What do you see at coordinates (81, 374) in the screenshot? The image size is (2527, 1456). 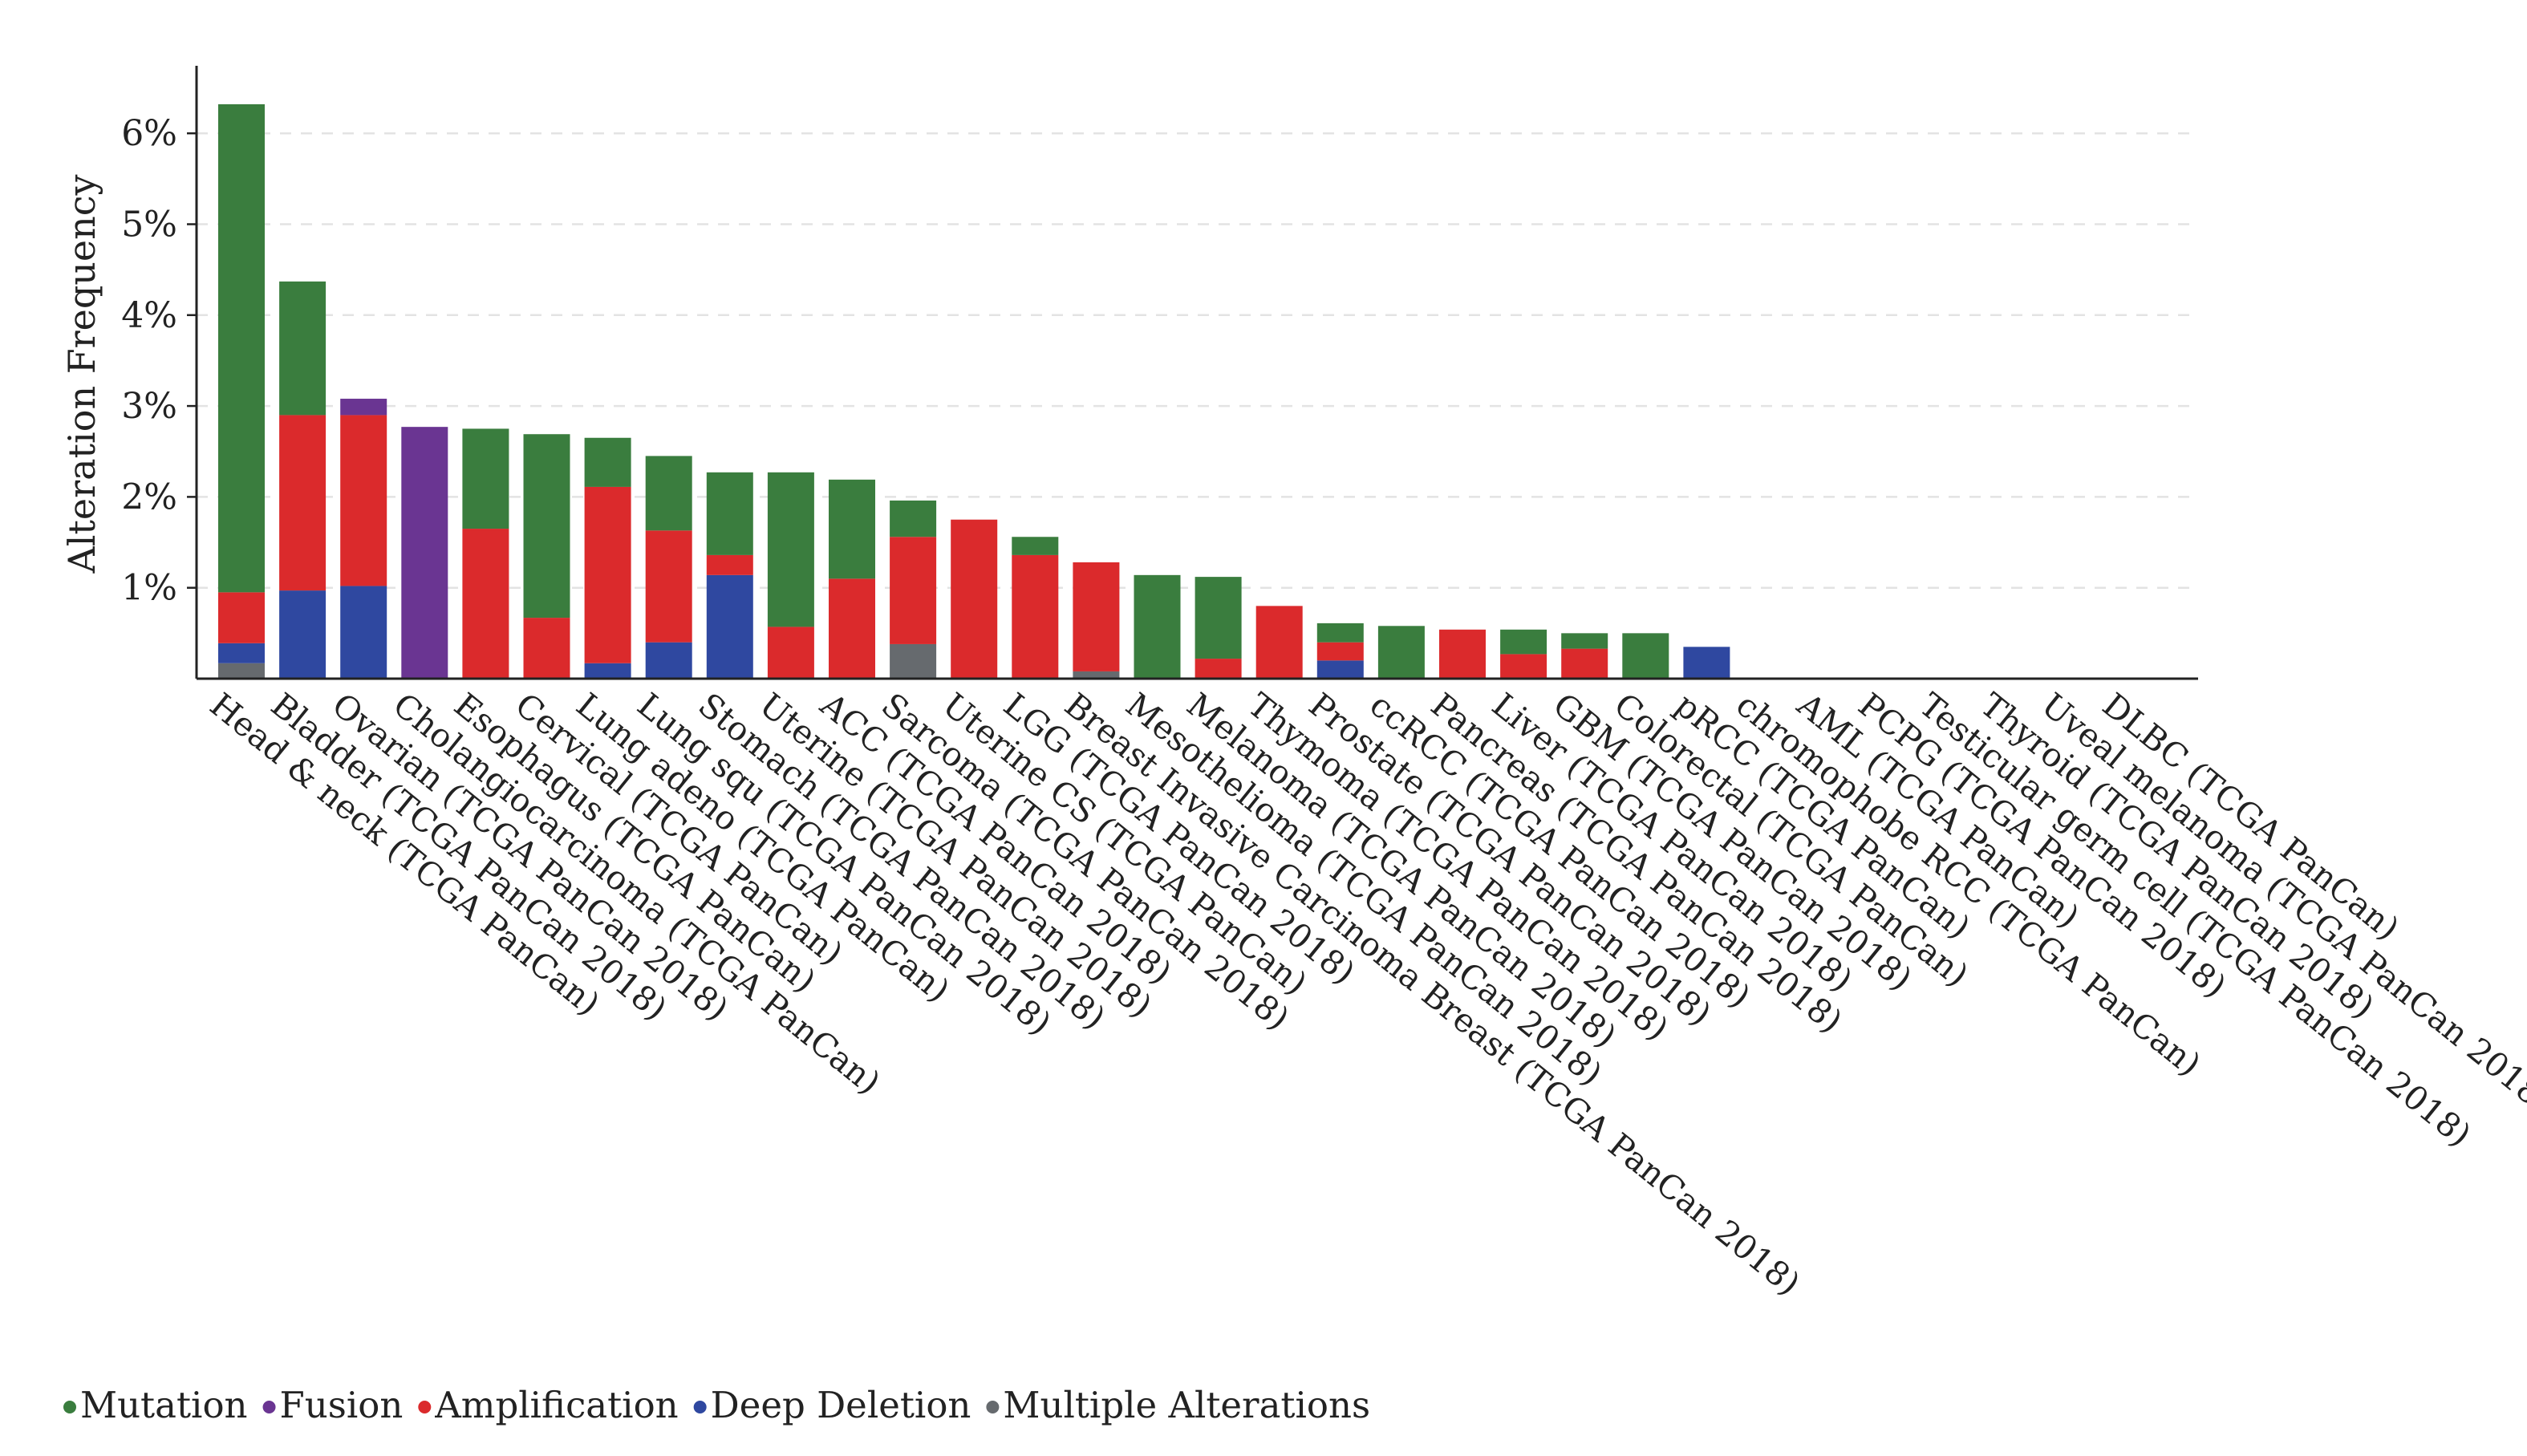 I see `y-axis-title: Alteration Frequency` at bounding box center [81, 374].